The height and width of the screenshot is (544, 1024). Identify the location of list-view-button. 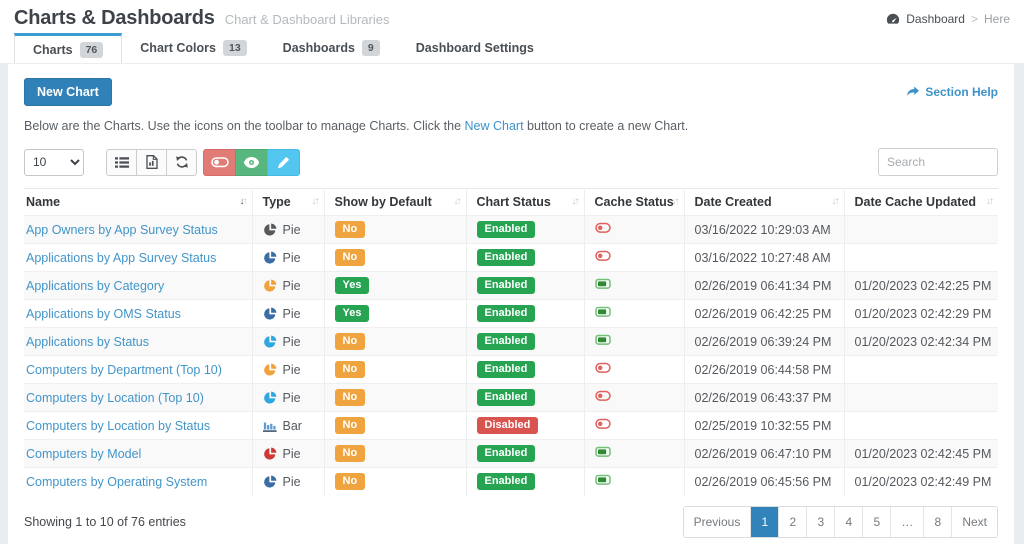
(121, 162).